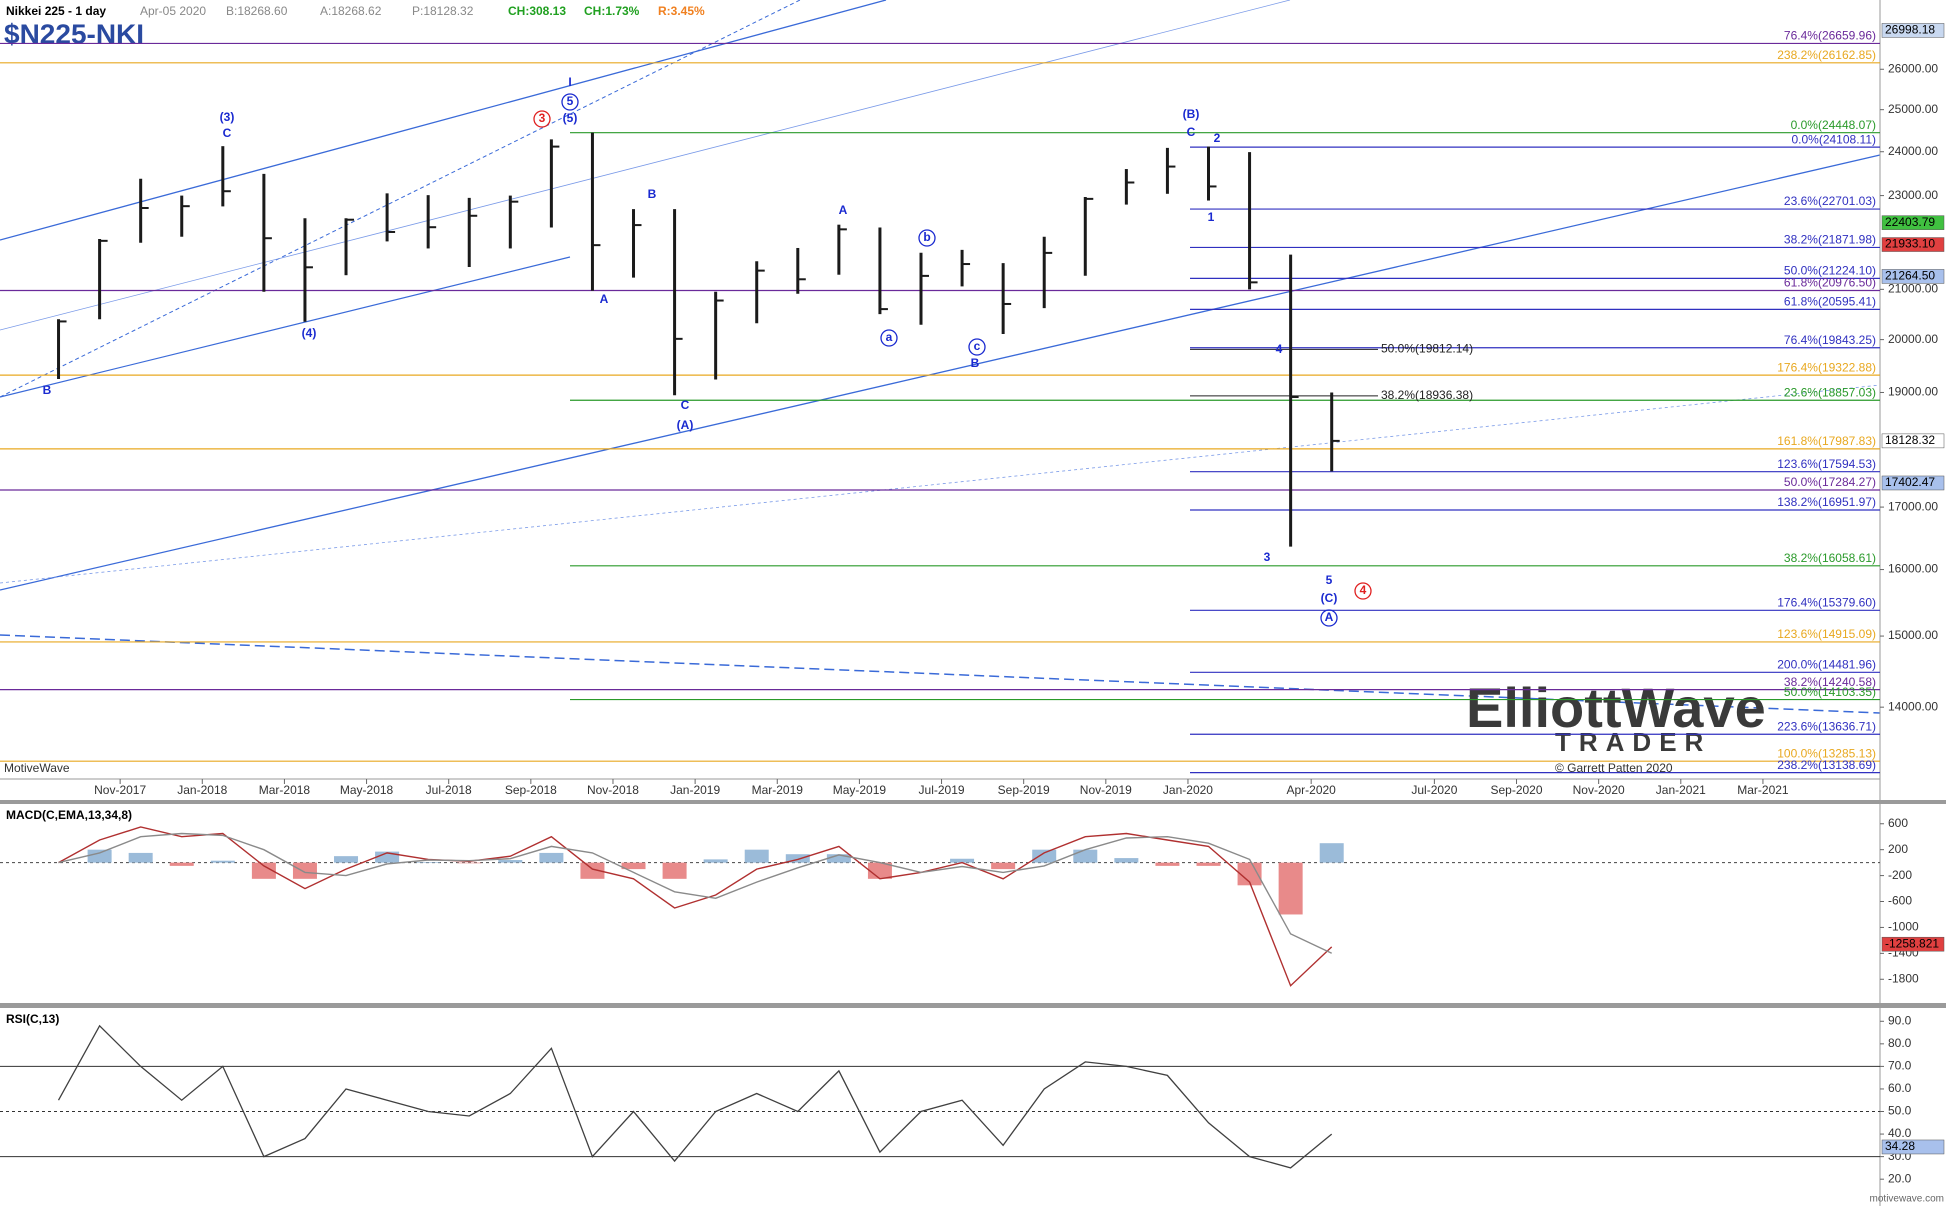 Image resolution: width=1946 pixels, height=1206 pixels. What do you see at coordinates (1830, 271) in the screenshot?
I see `fib-level-label: 50.0%(21224.10)` at bounding box center [1830, 271].